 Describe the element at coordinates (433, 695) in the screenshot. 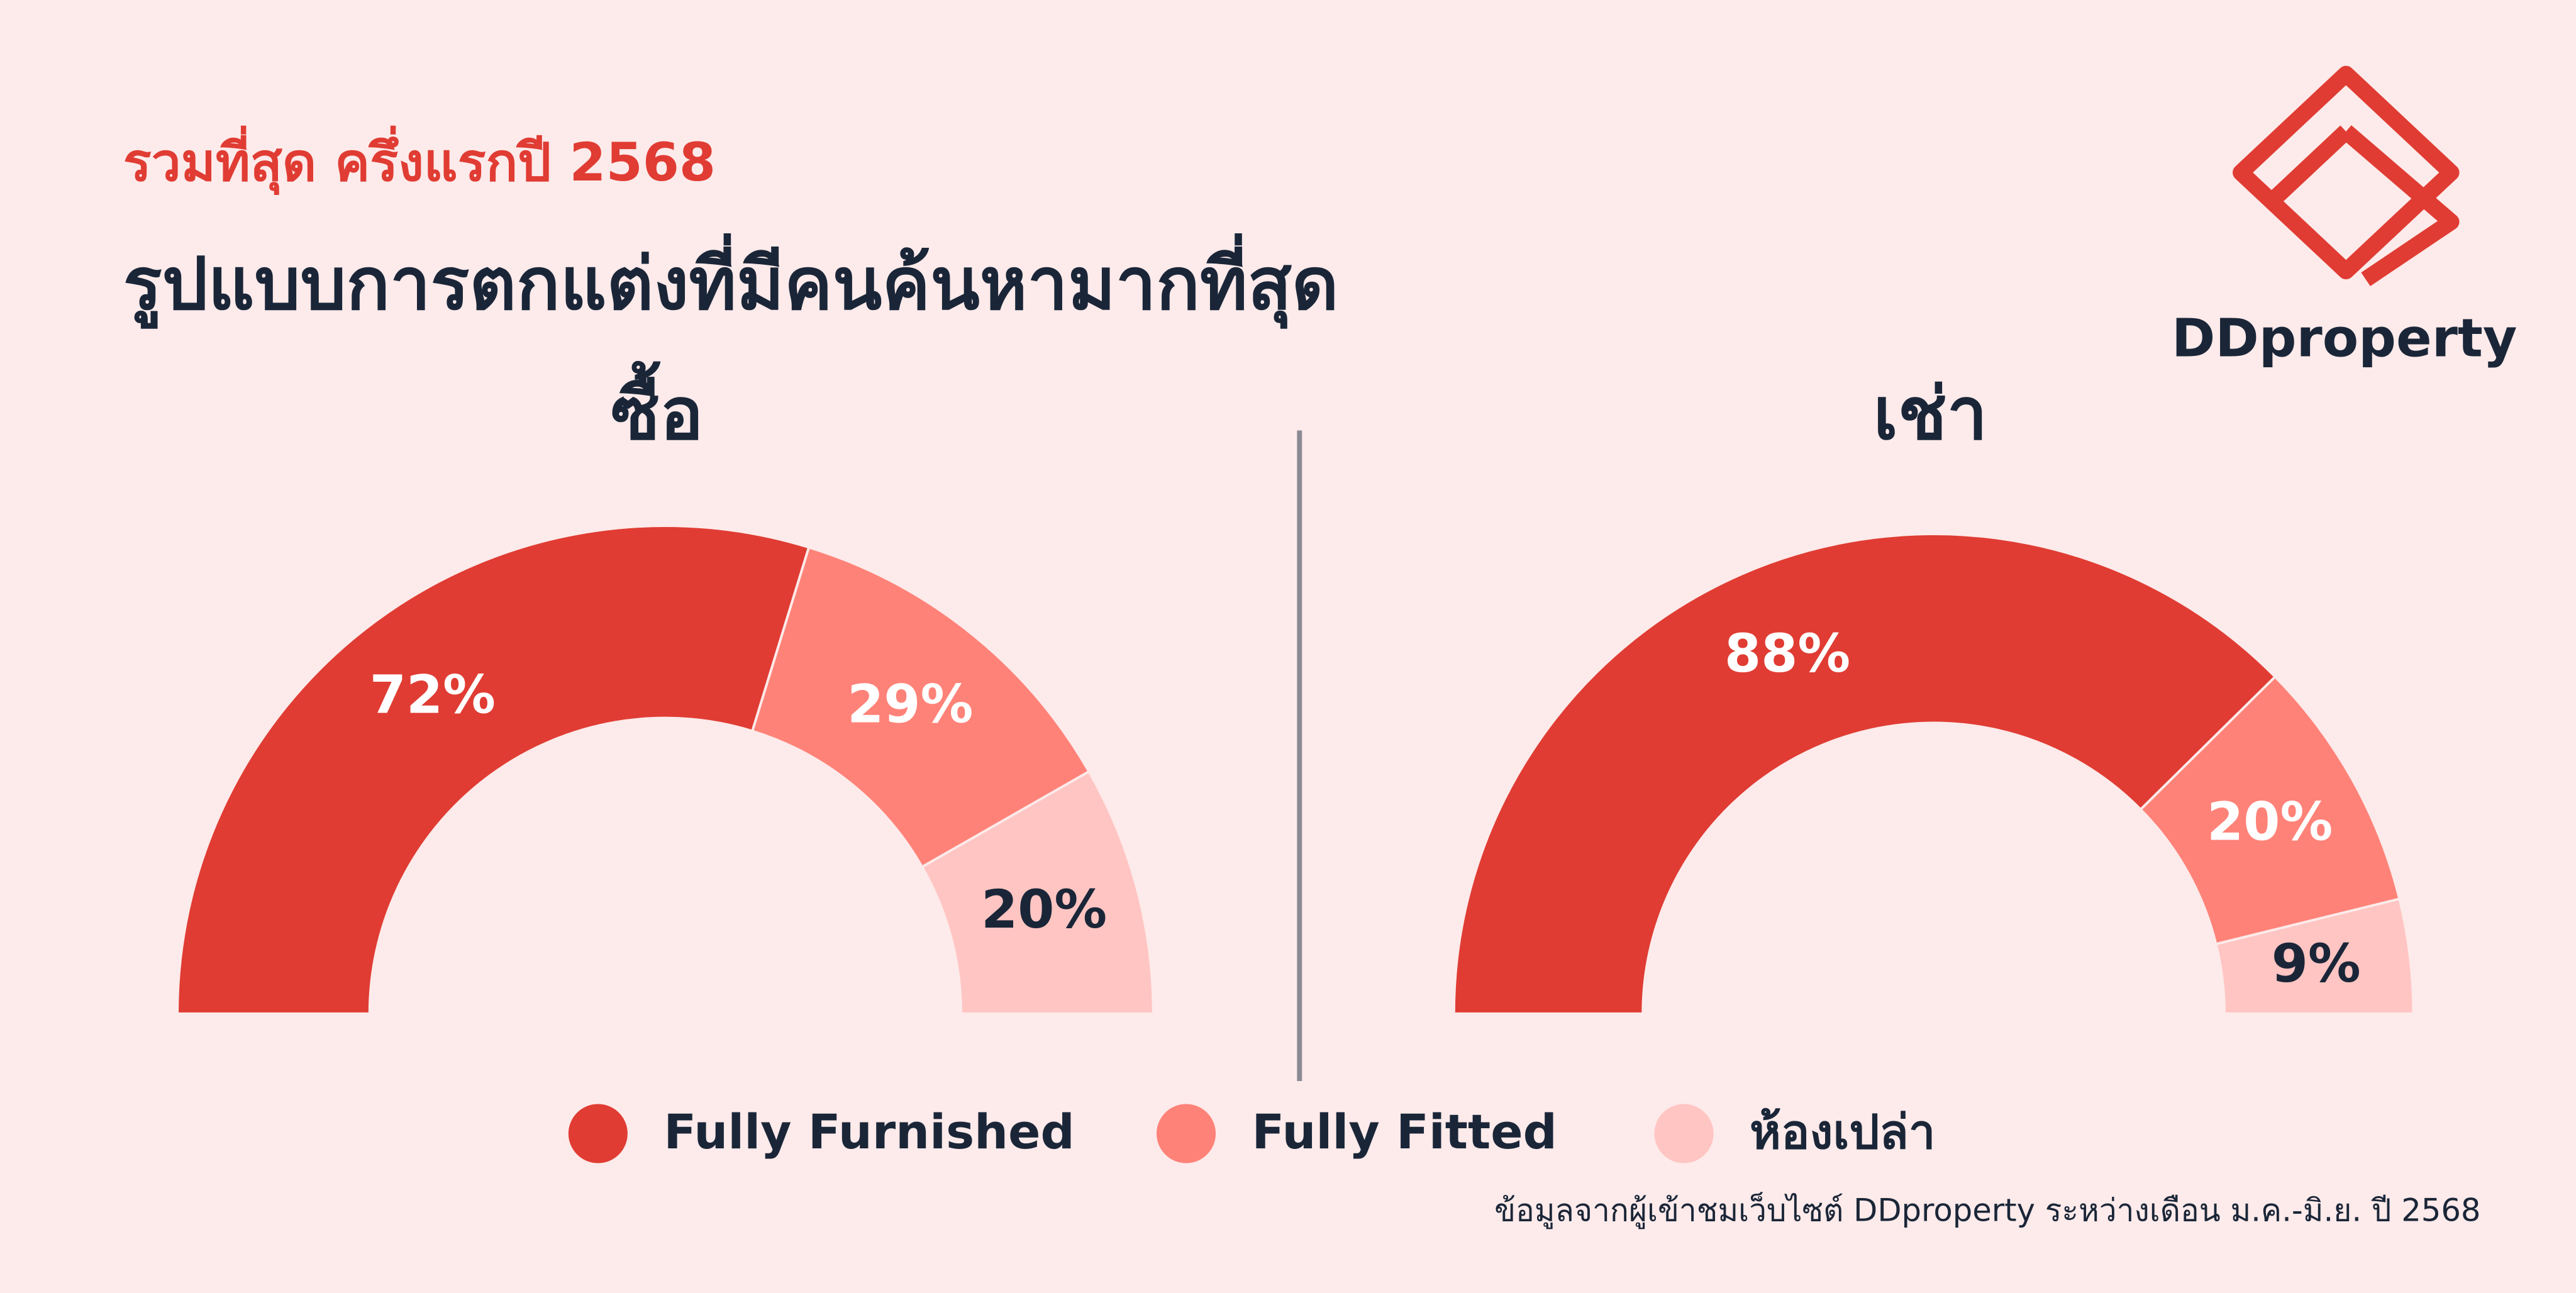

I see `data-label: 72%` at that location.